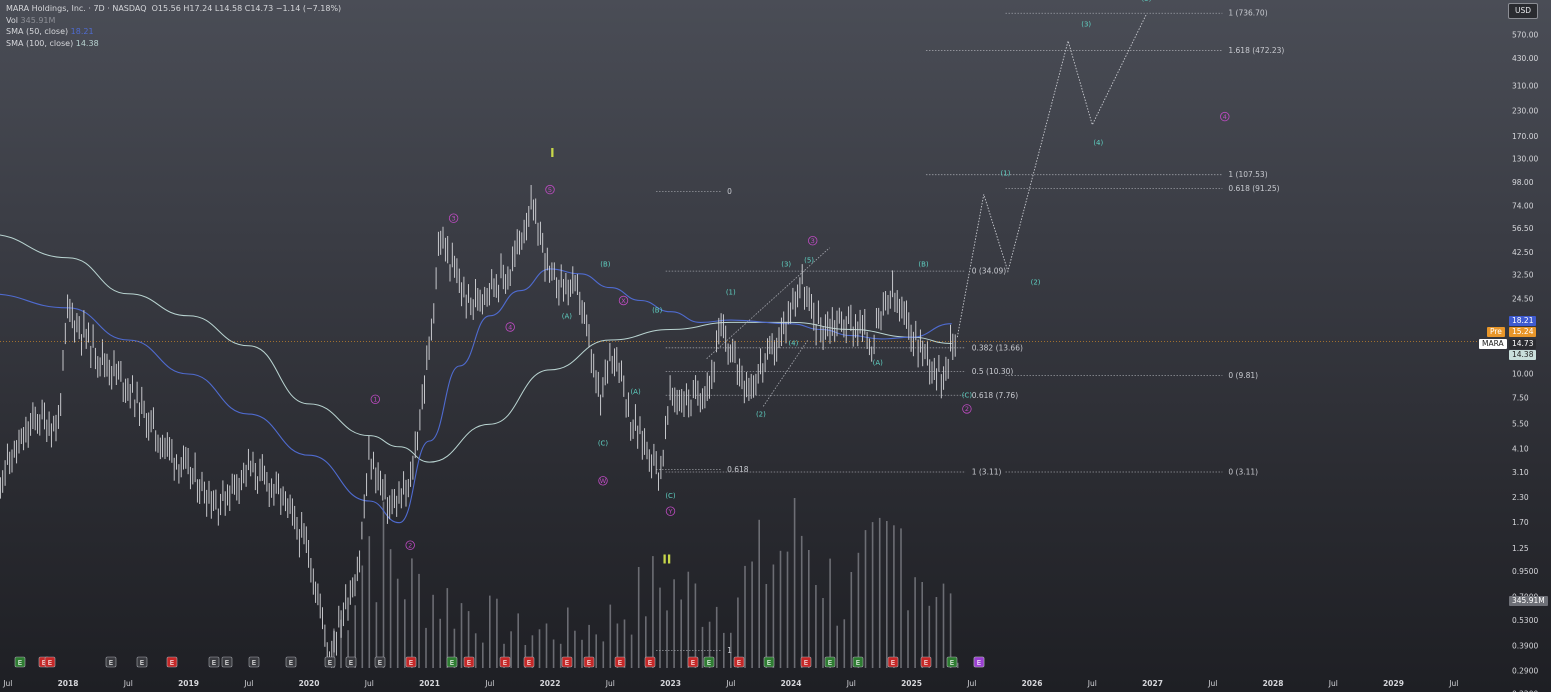 This screenshot has width=1551, height=692. What do you see at coordinates (410, 546) in the screenshot?
I see `wave-label: 2` at bounding box center [410, 546].